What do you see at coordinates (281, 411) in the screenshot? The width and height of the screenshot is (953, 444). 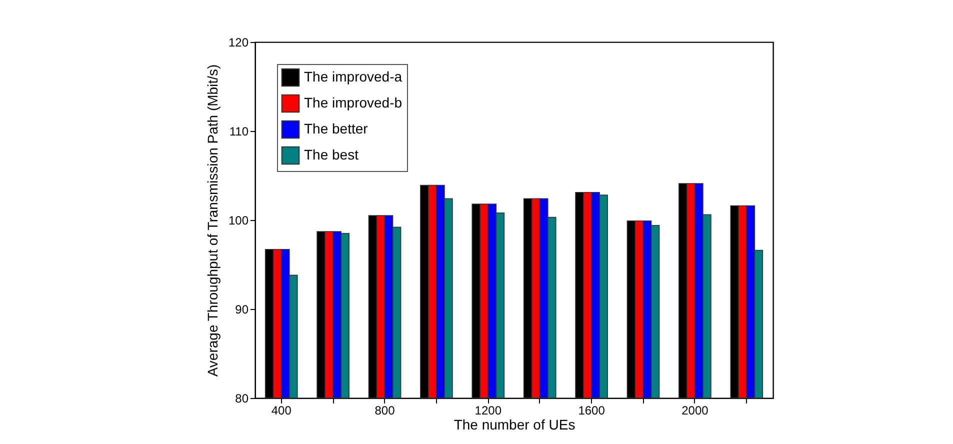 I see `x-tick-label: 400` at bounding box center [281, 411].